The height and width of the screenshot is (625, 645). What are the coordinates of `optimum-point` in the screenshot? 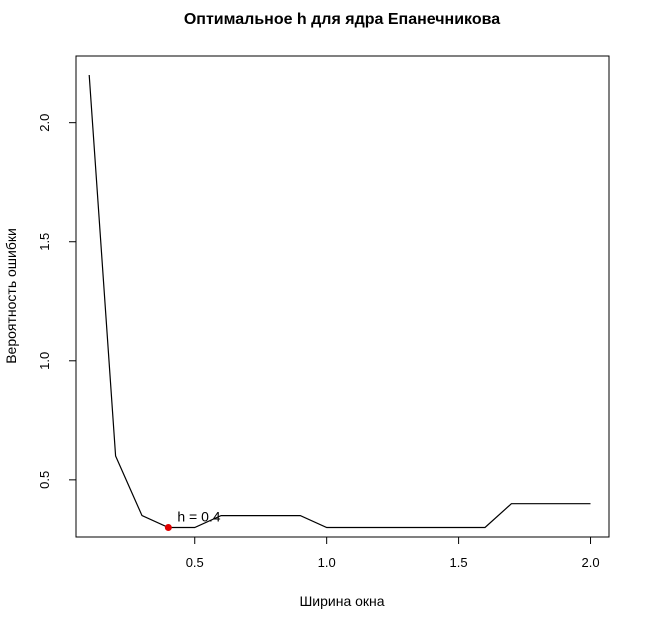 It's located at (168, 527).